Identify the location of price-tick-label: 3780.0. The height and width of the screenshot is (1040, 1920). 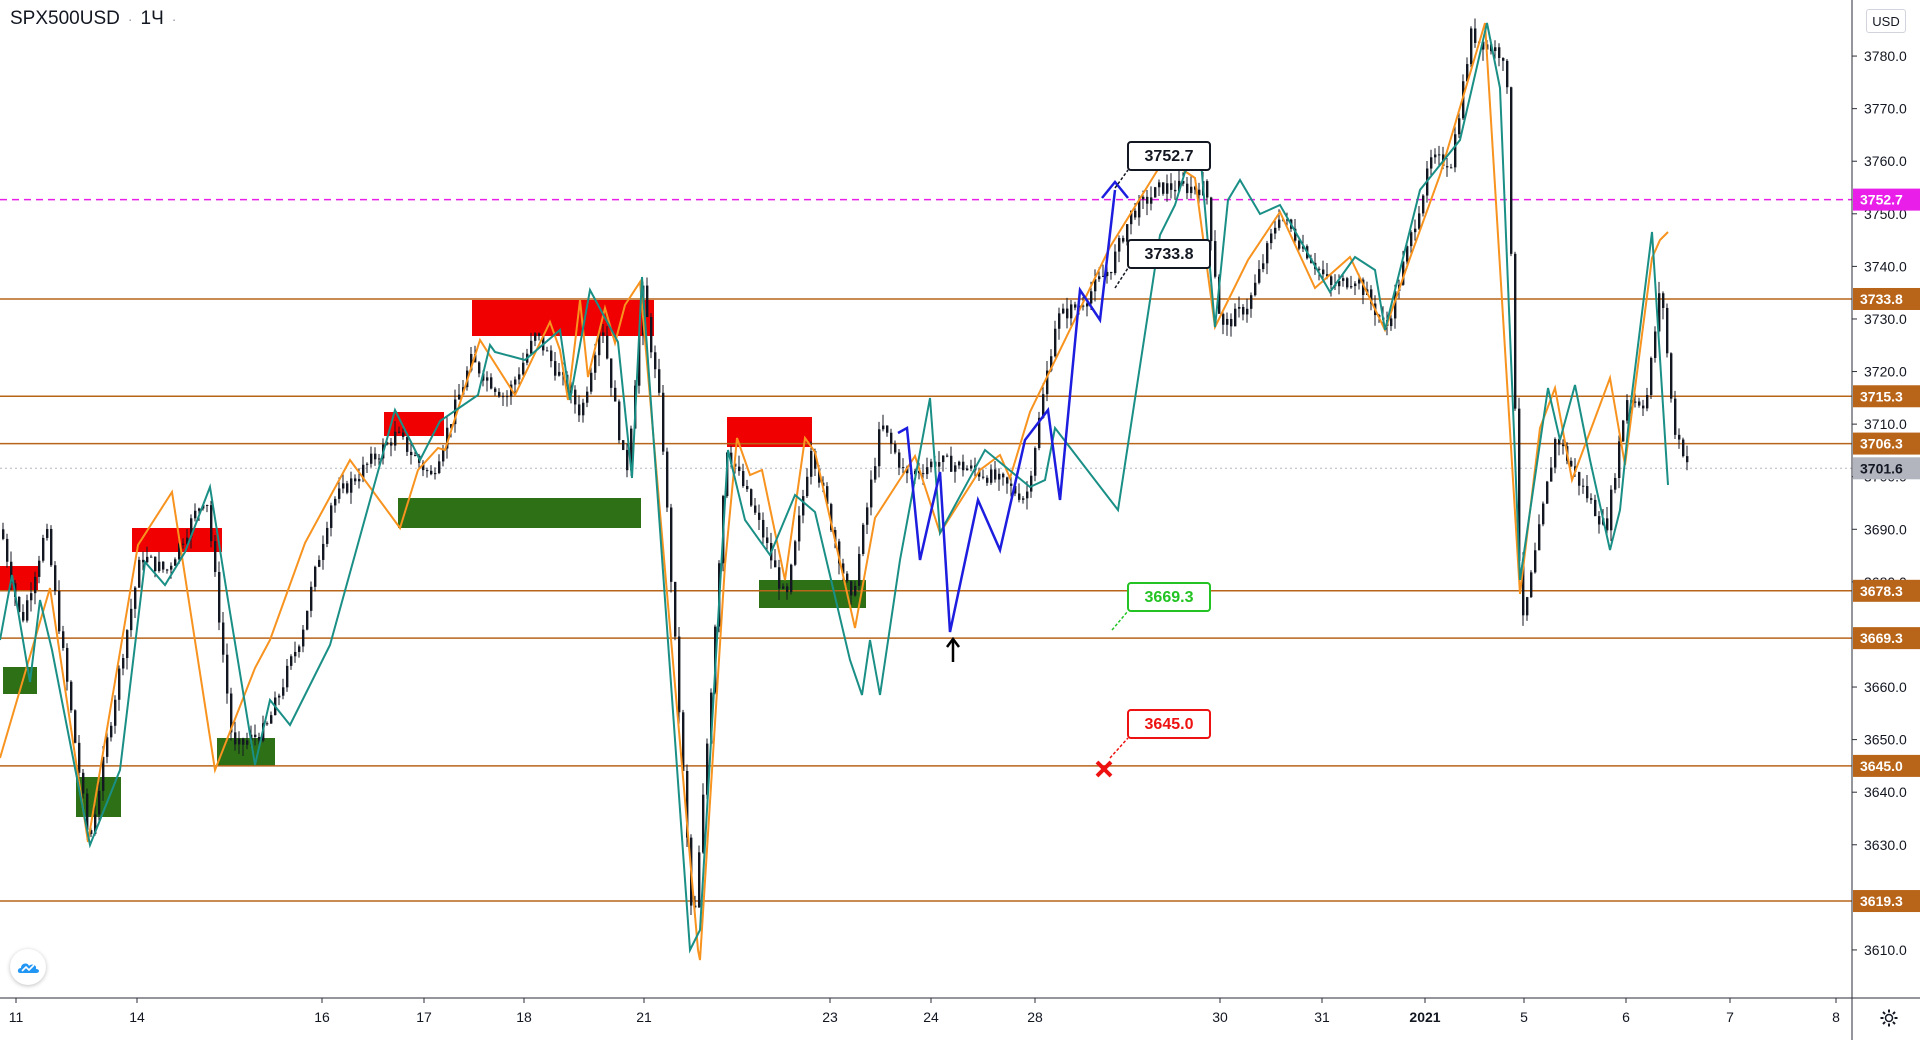
(1885, 56).